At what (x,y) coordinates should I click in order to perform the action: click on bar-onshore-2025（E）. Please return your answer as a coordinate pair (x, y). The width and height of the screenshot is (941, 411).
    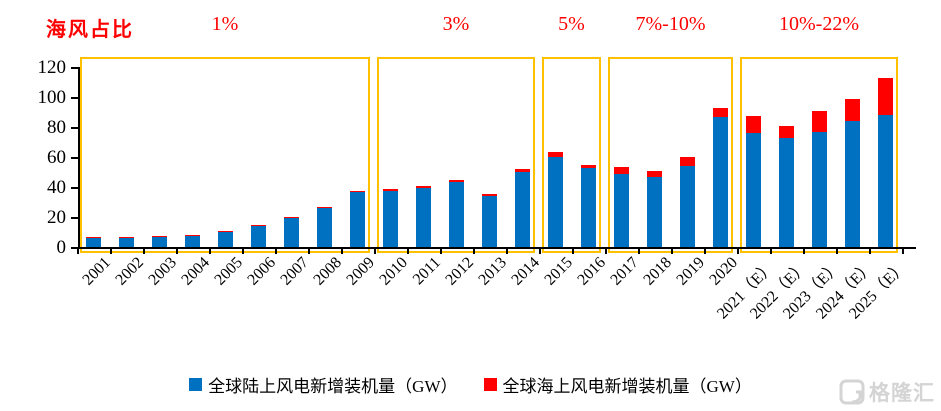
    Looking at the image, I should click on (885, 181).